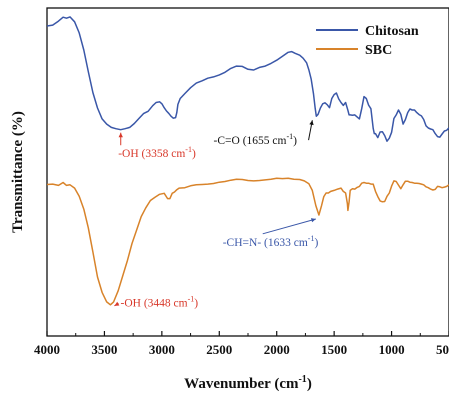 This screenshot has width=449, height=394. I want to click on x-tick-label: 2000, so click(277, 349).